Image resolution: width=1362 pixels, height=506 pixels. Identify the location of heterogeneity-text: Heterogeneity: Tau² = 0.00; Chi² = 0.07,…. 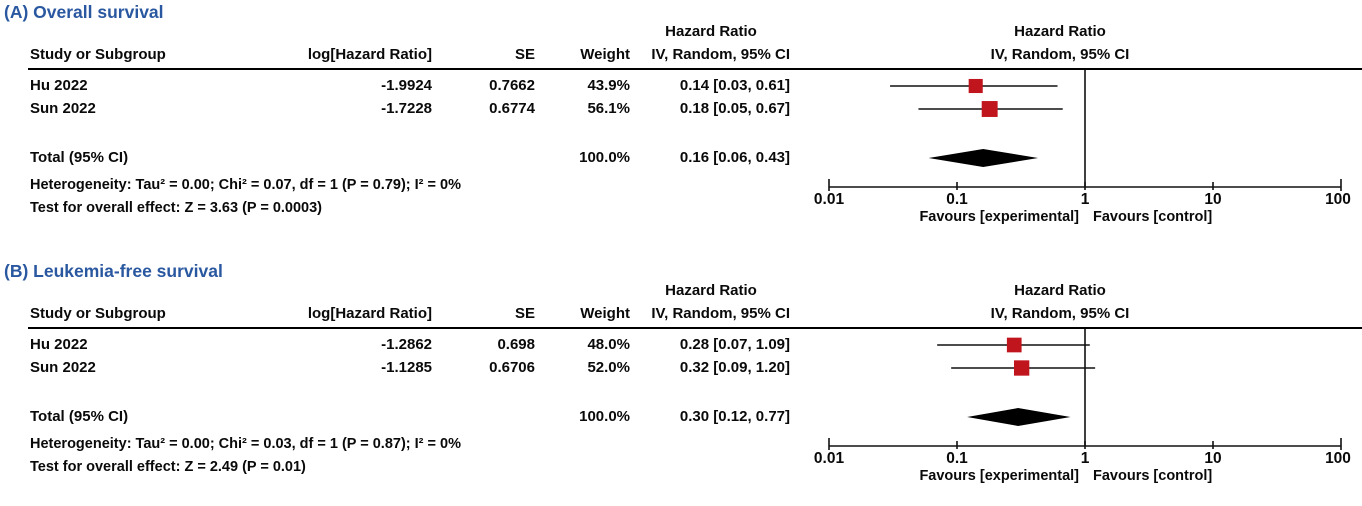
(245, 185).